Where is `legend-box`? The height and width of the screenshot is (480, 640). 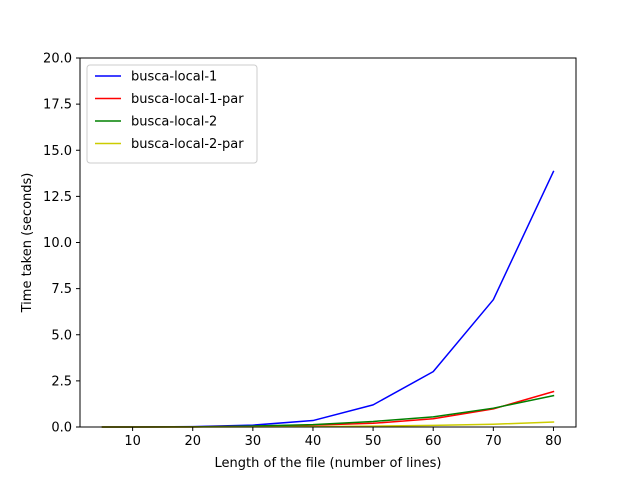
legend-box is located at coordinates (172, 114).